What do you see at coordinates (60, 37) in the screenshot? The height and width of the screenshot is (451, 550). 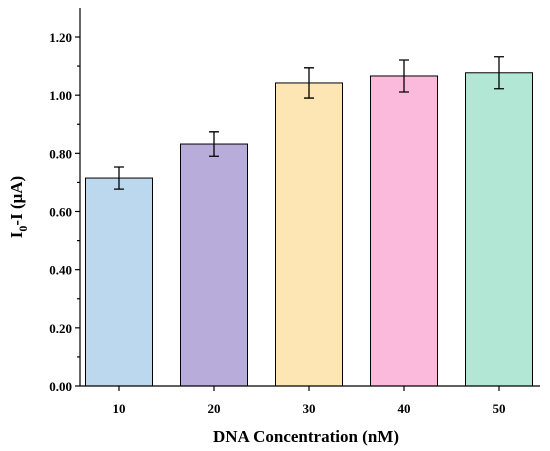 I see `y-tick-label: 1.20` at bounding box center [60, 37].